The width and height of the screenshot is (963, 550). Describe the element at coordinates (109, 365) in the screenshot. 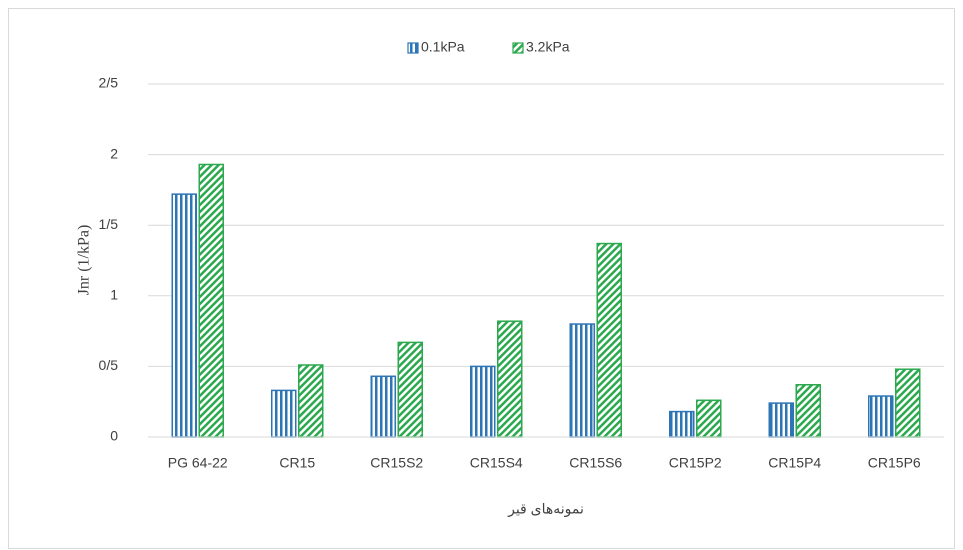

I see `y-tick-label: 0/5` at that location.